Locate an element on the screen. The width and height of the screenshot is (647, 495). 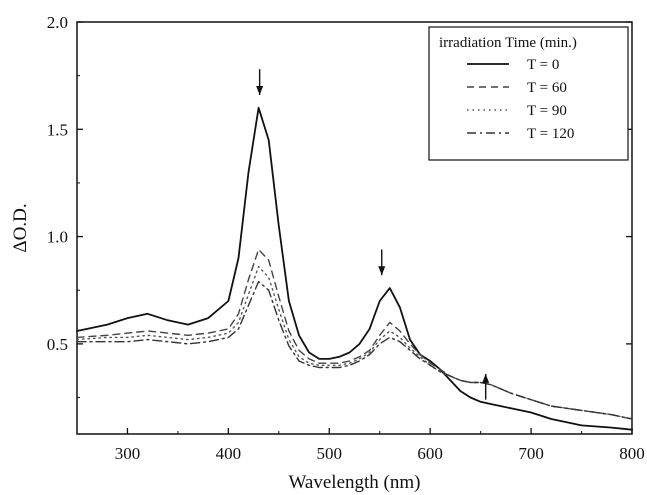
y-axis-title: ΔO.D. is located at coordinates (20, 227).